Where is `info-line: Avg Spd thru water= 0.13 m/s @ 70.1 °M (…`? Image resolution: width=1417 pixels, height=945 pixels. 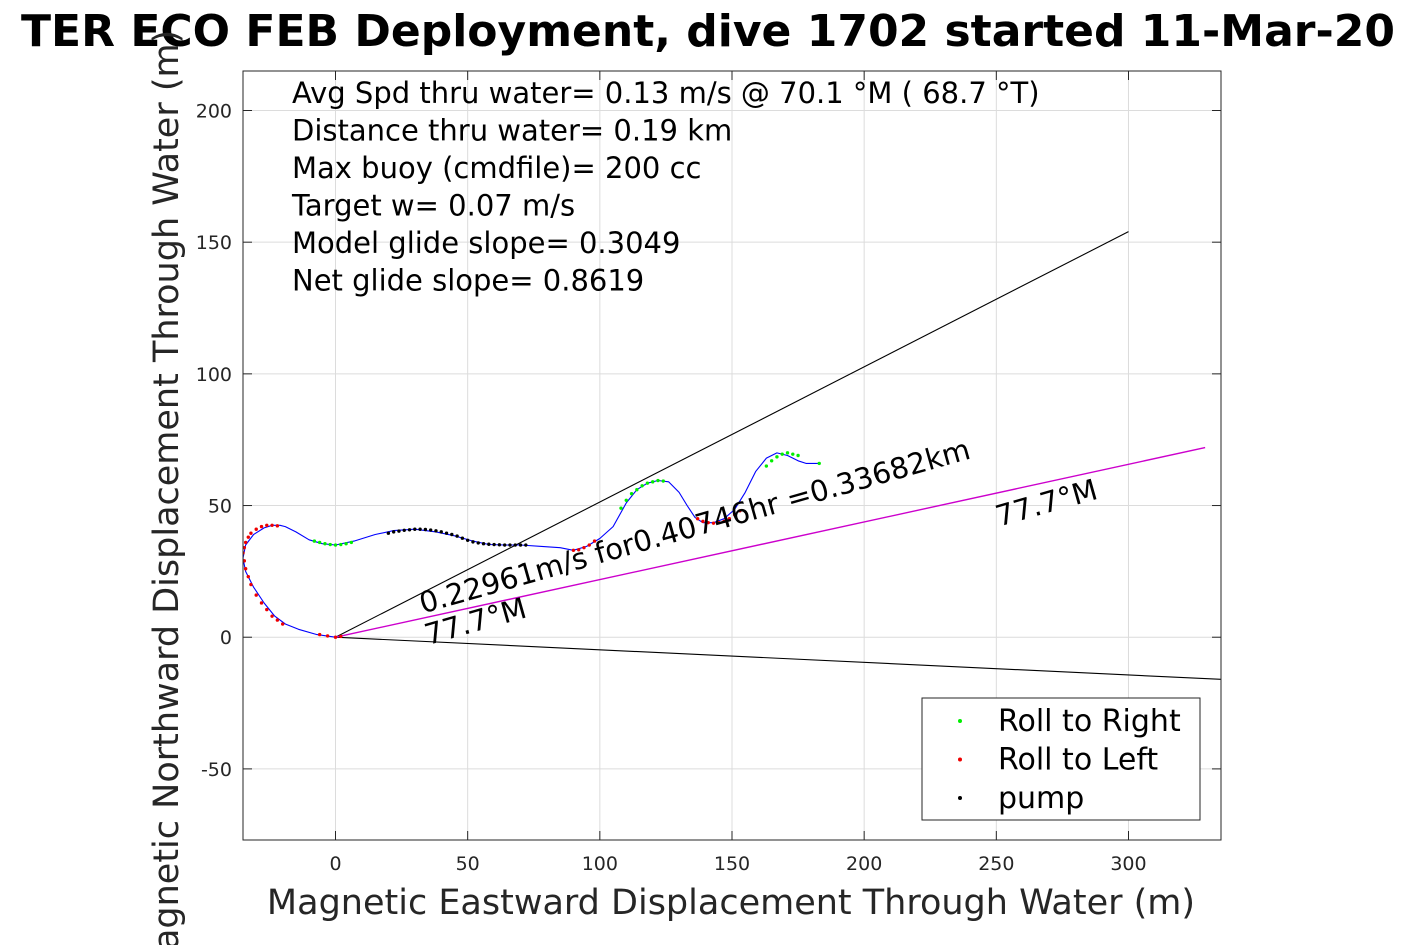 info-line: Avg Spd thru water= 0.13 m/s @ 70.1 °M (… is located at coordinates (666, 93).